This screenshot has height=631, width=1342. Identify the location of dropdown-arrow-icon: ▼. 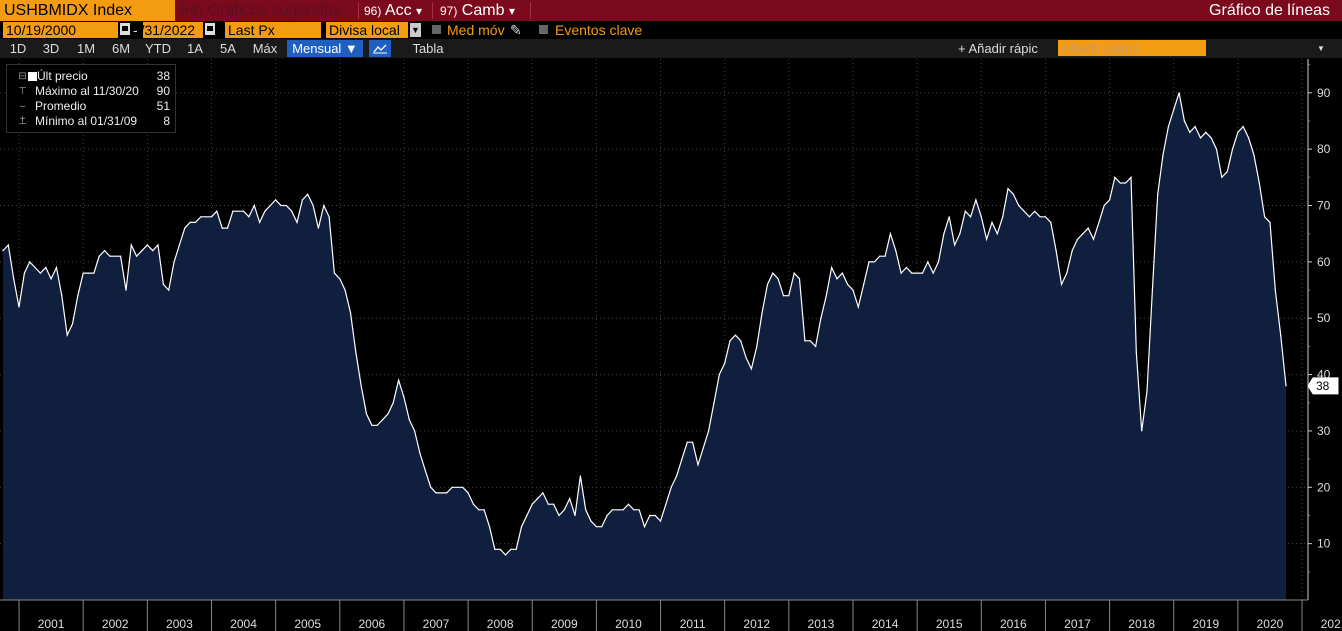
(1321, 48).